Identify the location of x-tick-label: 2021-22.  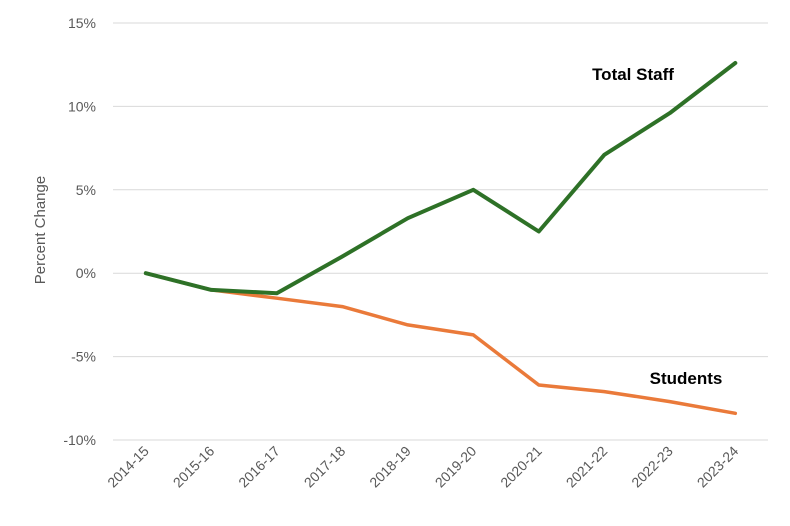
(587, 467).